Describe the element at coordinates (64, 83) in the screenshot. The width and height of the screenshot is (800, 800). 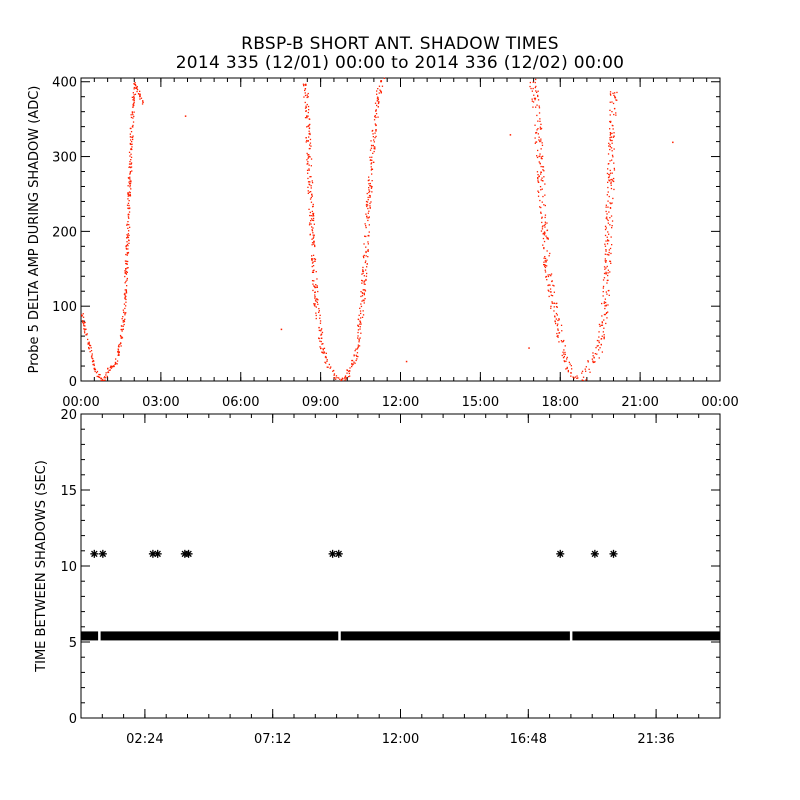
I see `y-tick-label: 400` at that location.